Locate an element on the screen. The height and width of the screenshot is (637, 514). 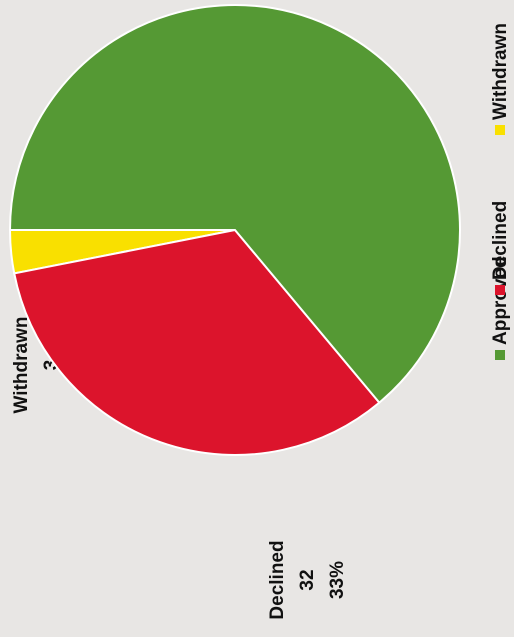
legend-item: Declined is located at coordinates (500, 248).